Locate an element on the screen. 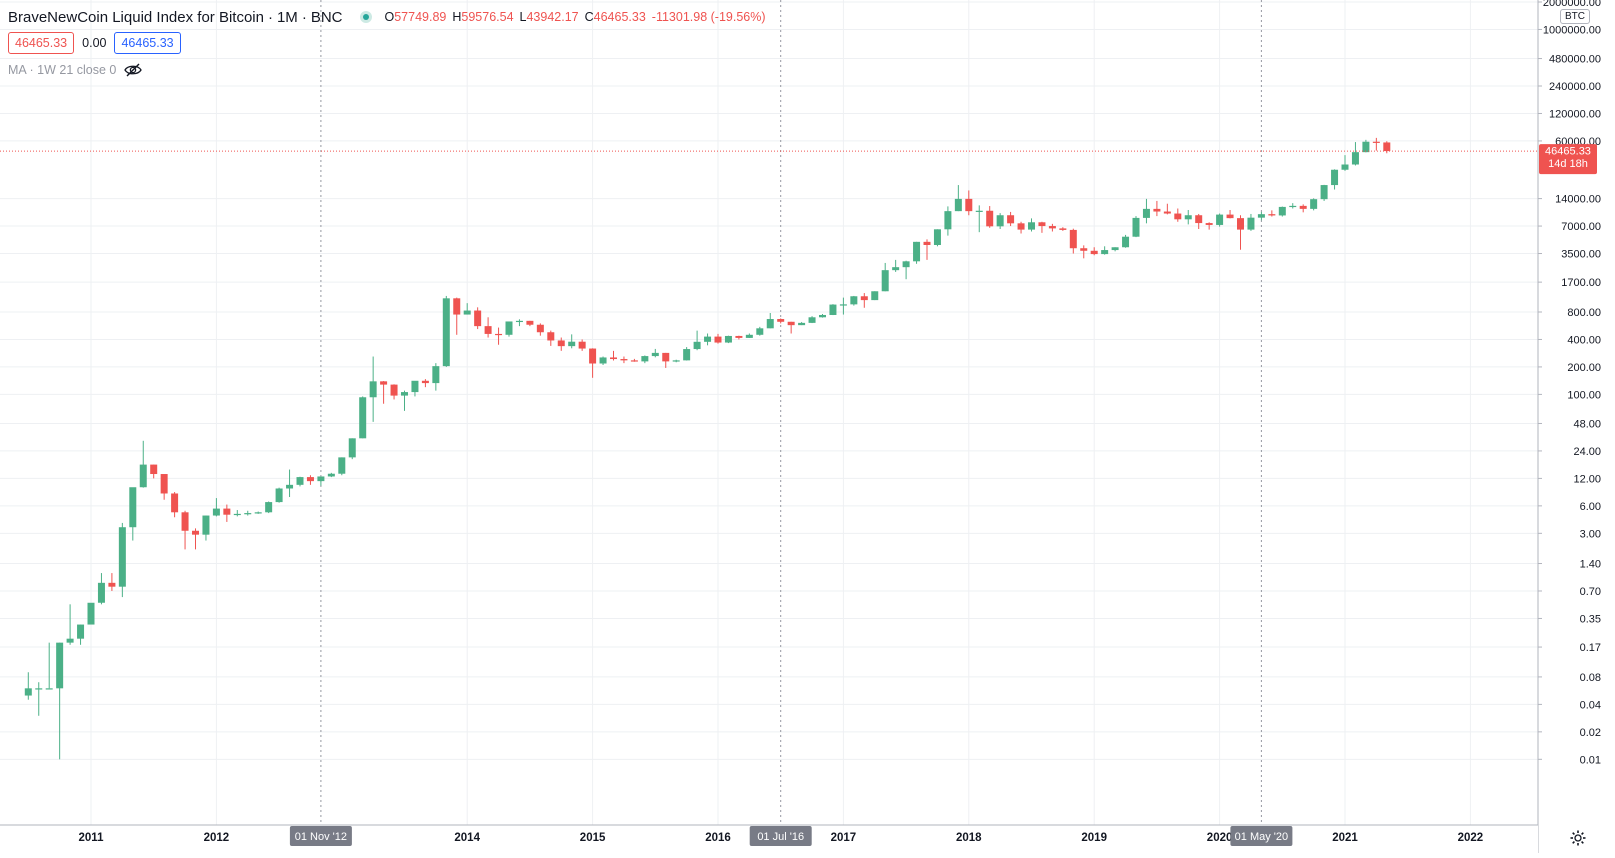 Image resolution: width=1615 pixels, height=858 pixels. price-axis-background is located at coordinates (1576, 426).